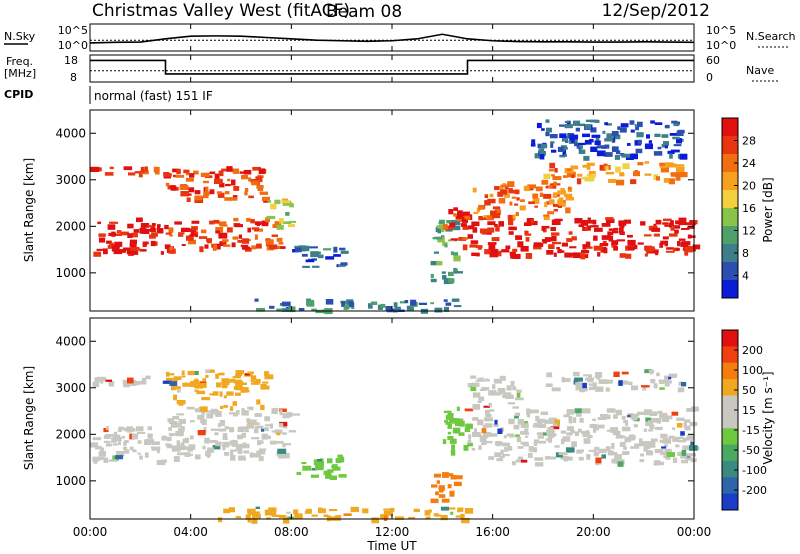 This screenshot has width=800, height=554. What do you see at coordinates (754, 470) in the screenshot?
I see `colorbar-tick-label: -100` at bounding box center [754, 470].